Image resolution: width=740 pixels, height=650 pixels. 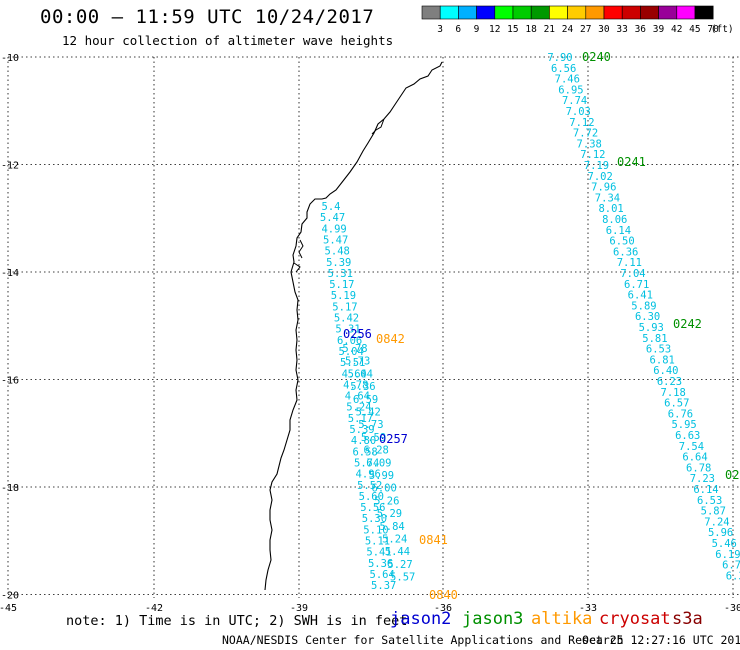 What do you see at coordinates (10, 166) in the screenshot?
I see `latitude-label: -12` at bounding box center [10, 166].